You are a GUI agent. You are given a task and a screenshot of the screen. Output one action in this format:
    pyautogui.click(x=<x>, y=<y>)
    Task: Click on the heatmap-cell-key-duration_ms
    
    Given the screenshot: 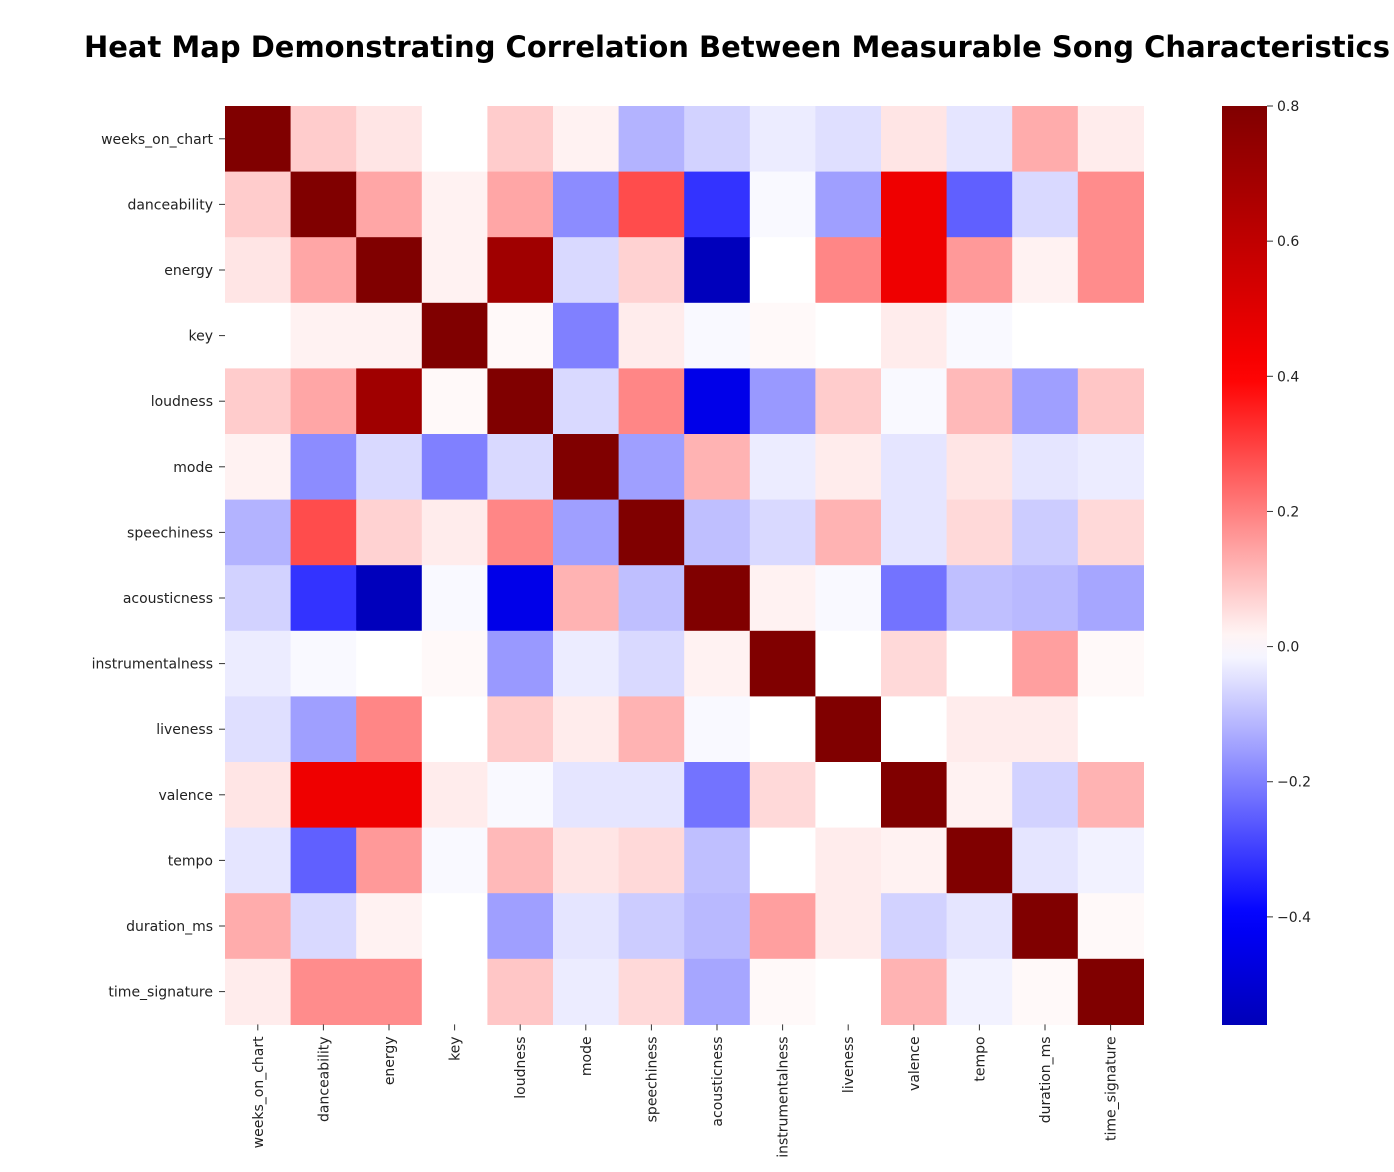 What is the action you would take?
    pyautogui.click(x=1045, y=335)
    